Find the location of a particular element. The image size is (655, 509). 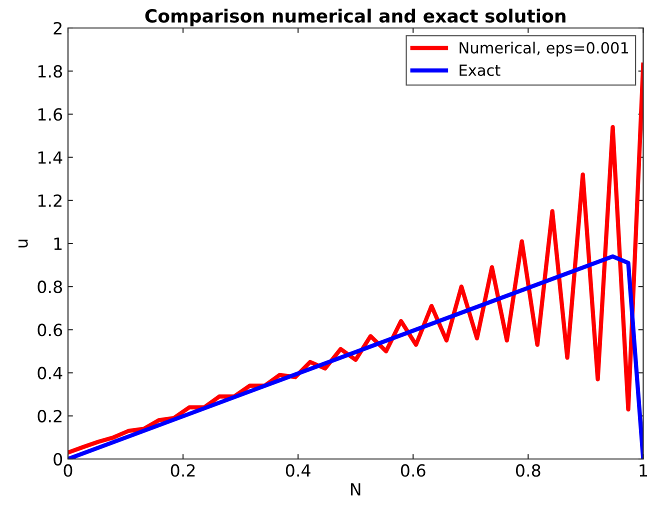

y-tick-label: 1.6 is located at coordinates (50, 114).